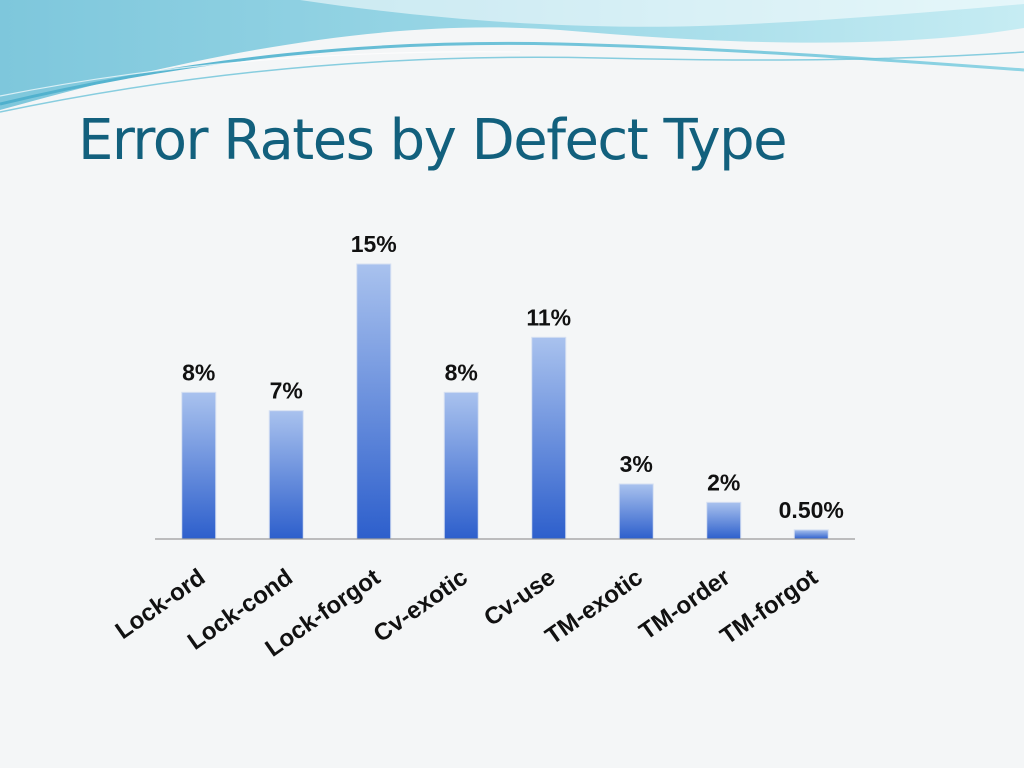 The height and width of the screenshot is (768, 1024). Describe the element at coordinates (723, 482) in the screenshot. I see `value-label-tm-order: 2%` at that location.